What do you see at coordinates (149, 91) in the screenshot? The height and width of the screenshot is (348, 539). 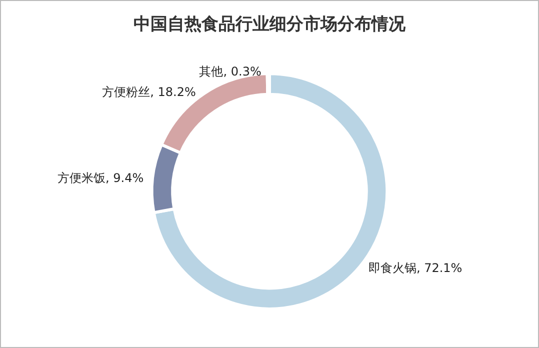 I see `slice-label: 方便粉丝, 18.2%` at bounding box center [149, 91].